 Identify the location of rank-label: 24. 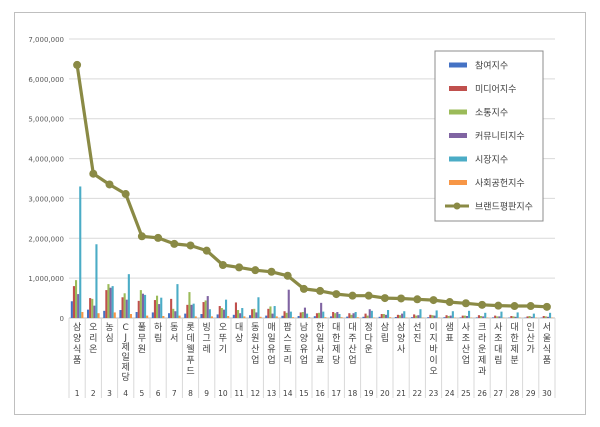
(450, 393).